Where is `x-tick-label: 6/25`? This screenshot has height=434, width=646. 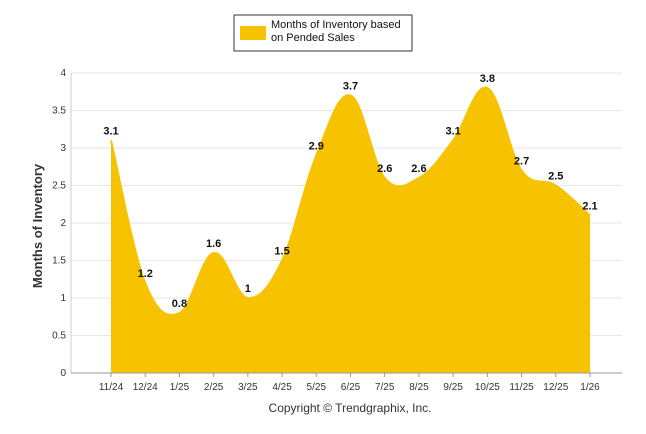
x-tick-label: 6/25 is located at coordinates (351, 387).